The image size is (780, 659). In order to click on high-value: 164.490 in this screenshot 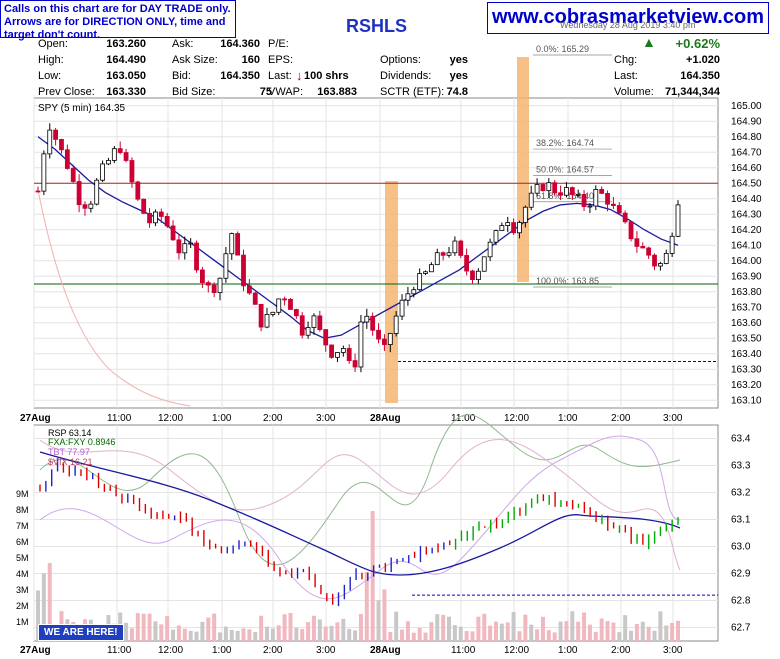, I will do `click(126, 60)`.